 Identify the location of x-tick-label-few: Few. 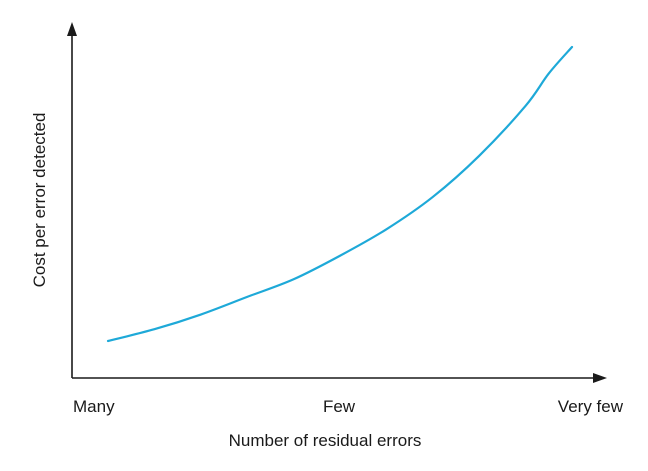
(339, 406).